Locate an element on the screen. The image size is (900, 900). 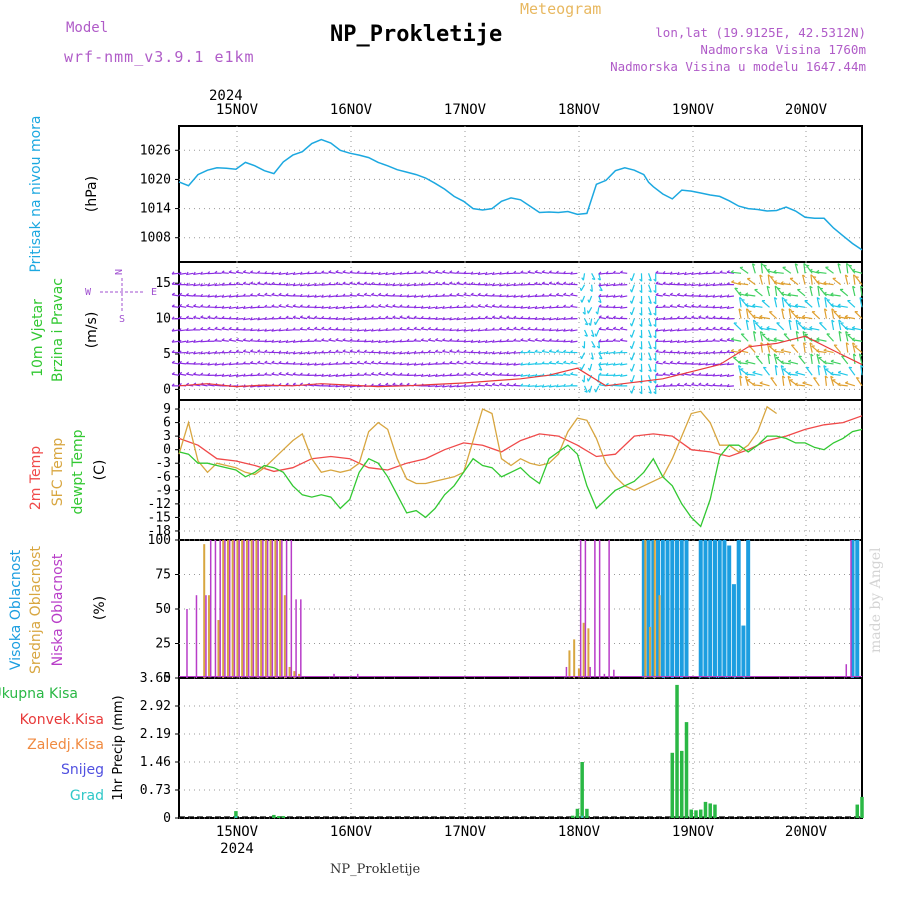
y-tick-label-temp: -12 is located at coordinates (159, 504).